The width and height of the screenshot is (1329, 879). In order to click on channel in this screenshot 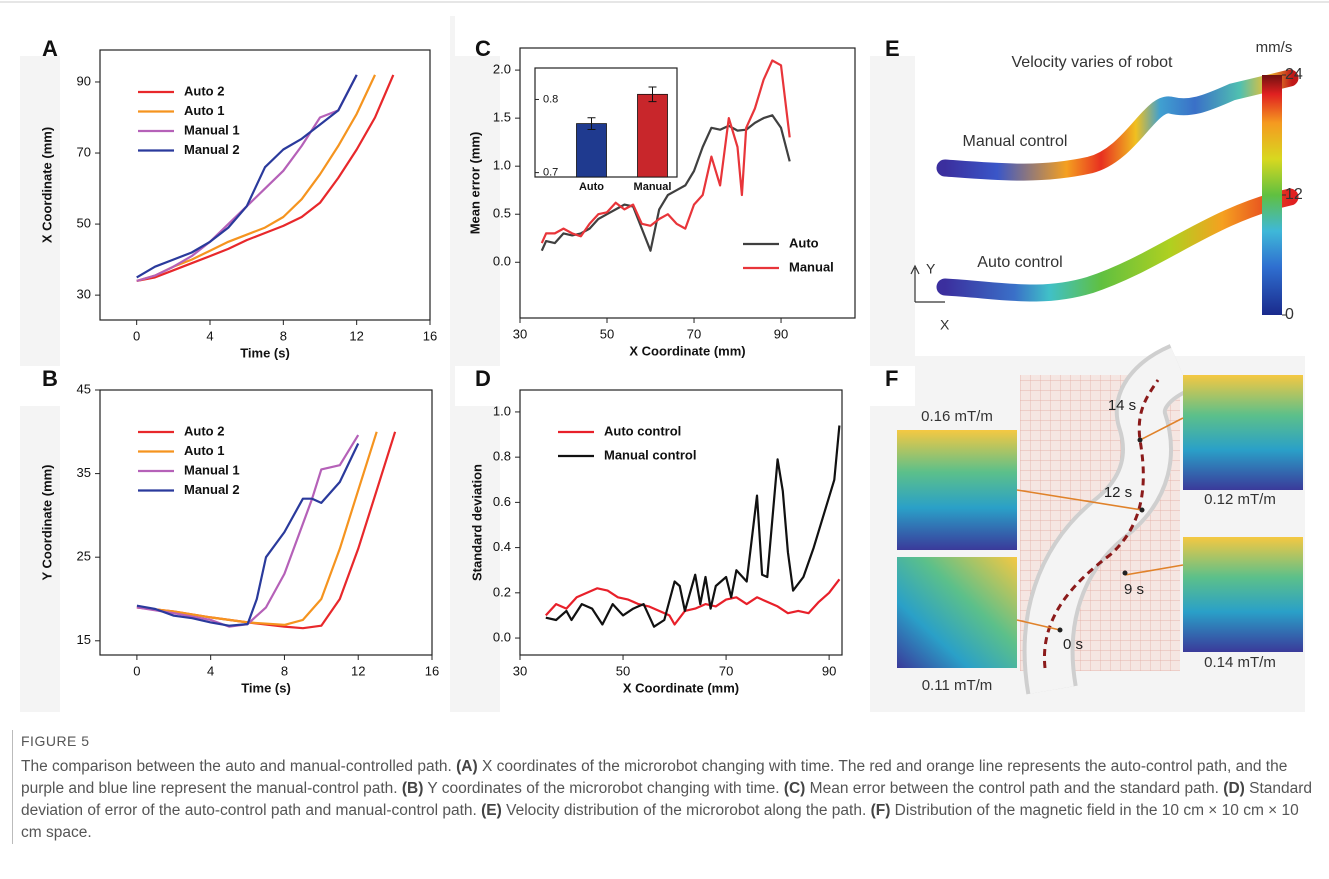, I will do `click(1108, 520)`.